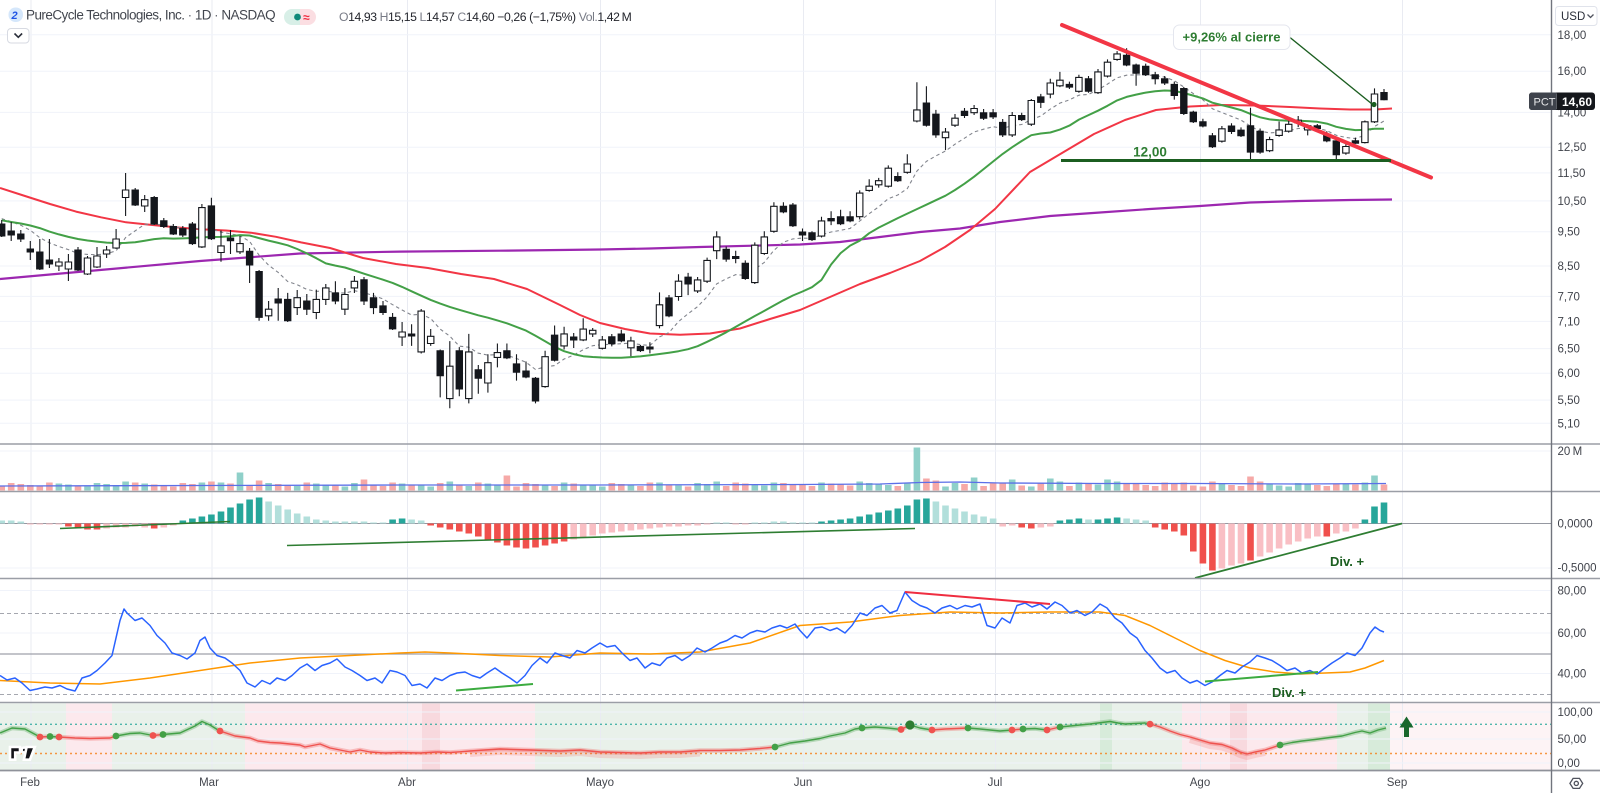 This screenshot has height=793, width=1600. Describe the element at coordinates (1232, 37) in the screenshot. I see `svg-text: +9,26% al cierre` at that location.